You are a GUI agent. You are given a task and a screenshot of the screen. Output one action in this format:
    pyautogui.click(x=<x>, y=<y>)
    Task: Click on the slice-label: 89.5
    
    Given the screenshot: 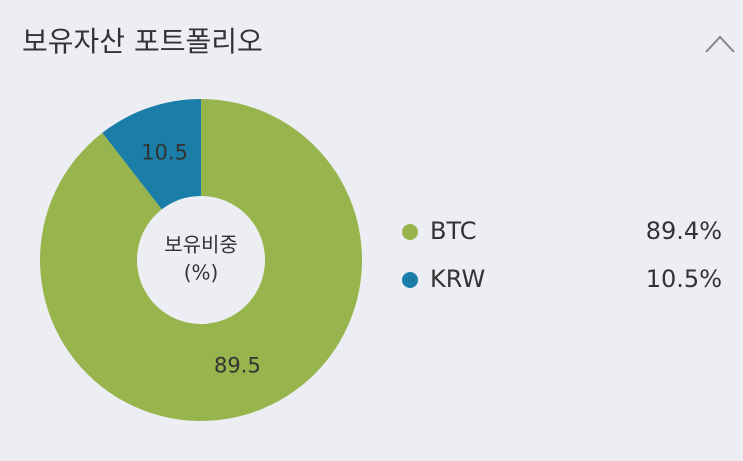 What is the action you would take?
    pyautogui.click(x=237, y=365)
    